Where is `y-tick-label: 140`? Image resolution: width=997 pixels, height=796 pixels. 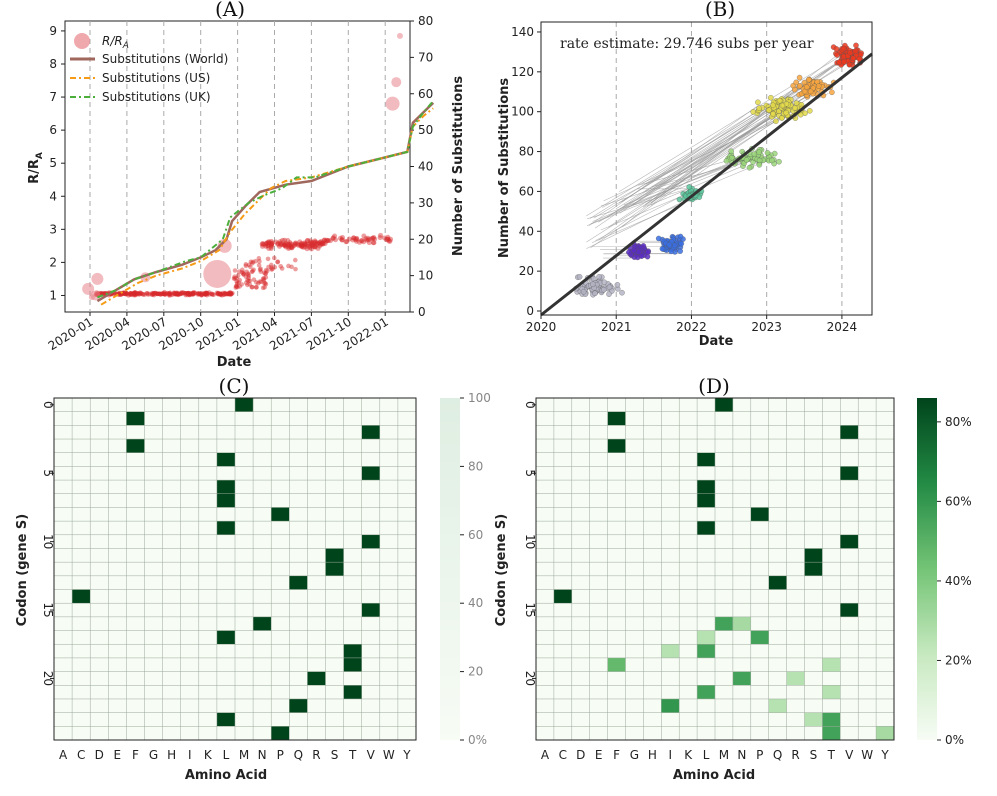 y-tick-label: 140 is located at coordinates (522, 32).